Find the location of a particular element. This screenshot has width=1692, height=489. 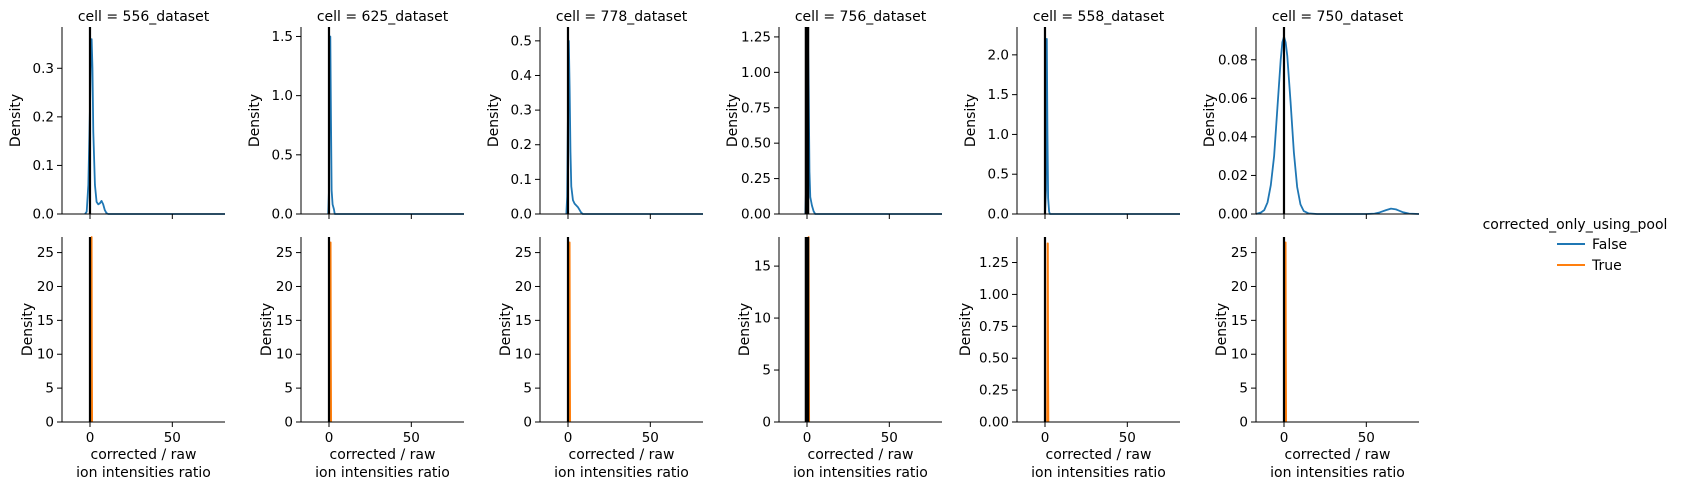

legend-title: corrected_only_using_pool is located at coordinates (1575, 225).